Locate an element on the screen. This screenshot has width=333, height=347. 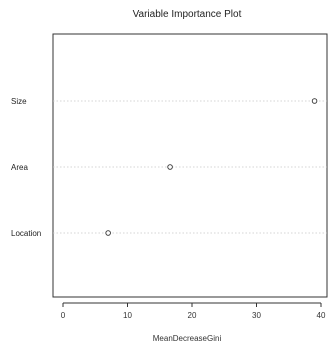
x-tick-label-40: 40 is located at coordinates (321, 315).